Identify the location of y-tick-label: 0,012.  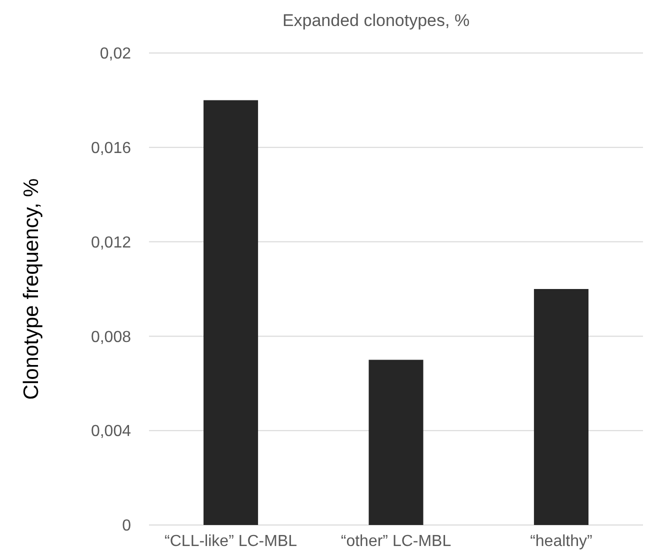
(111, 243).